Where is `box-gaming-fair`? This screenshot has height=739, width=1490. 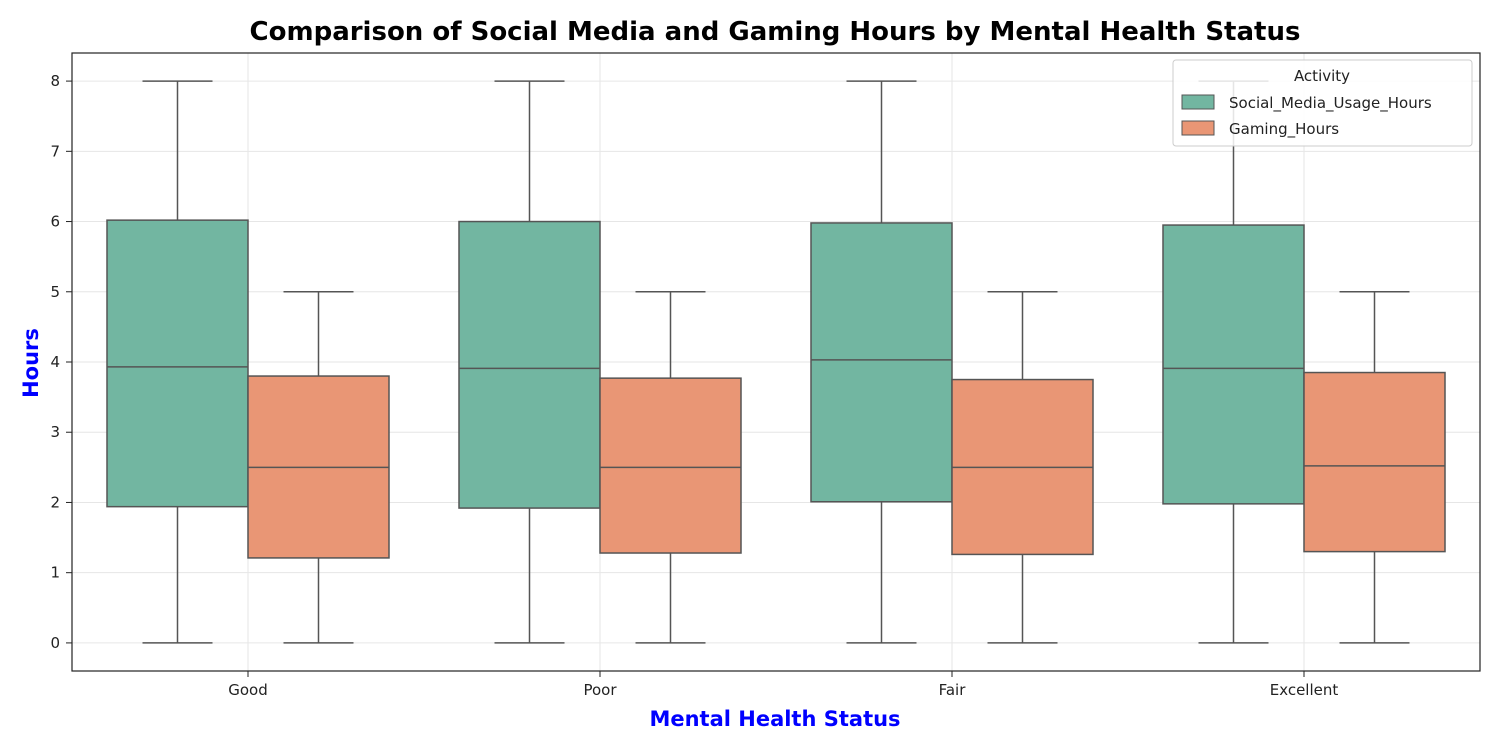 box-gaming-fair is located at coordinates (1022, 467).